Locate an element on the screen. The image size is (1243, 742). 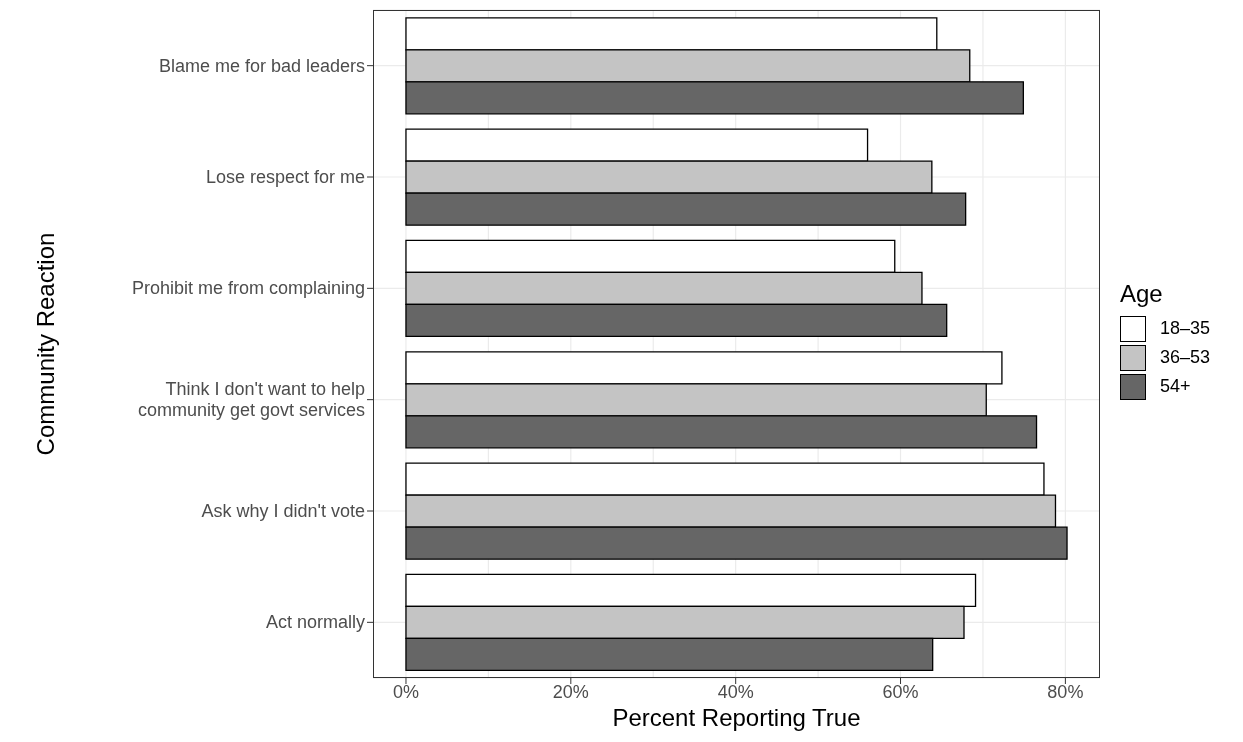
y-tick-label: Lose respect for me is located at coordinates (285, 177).